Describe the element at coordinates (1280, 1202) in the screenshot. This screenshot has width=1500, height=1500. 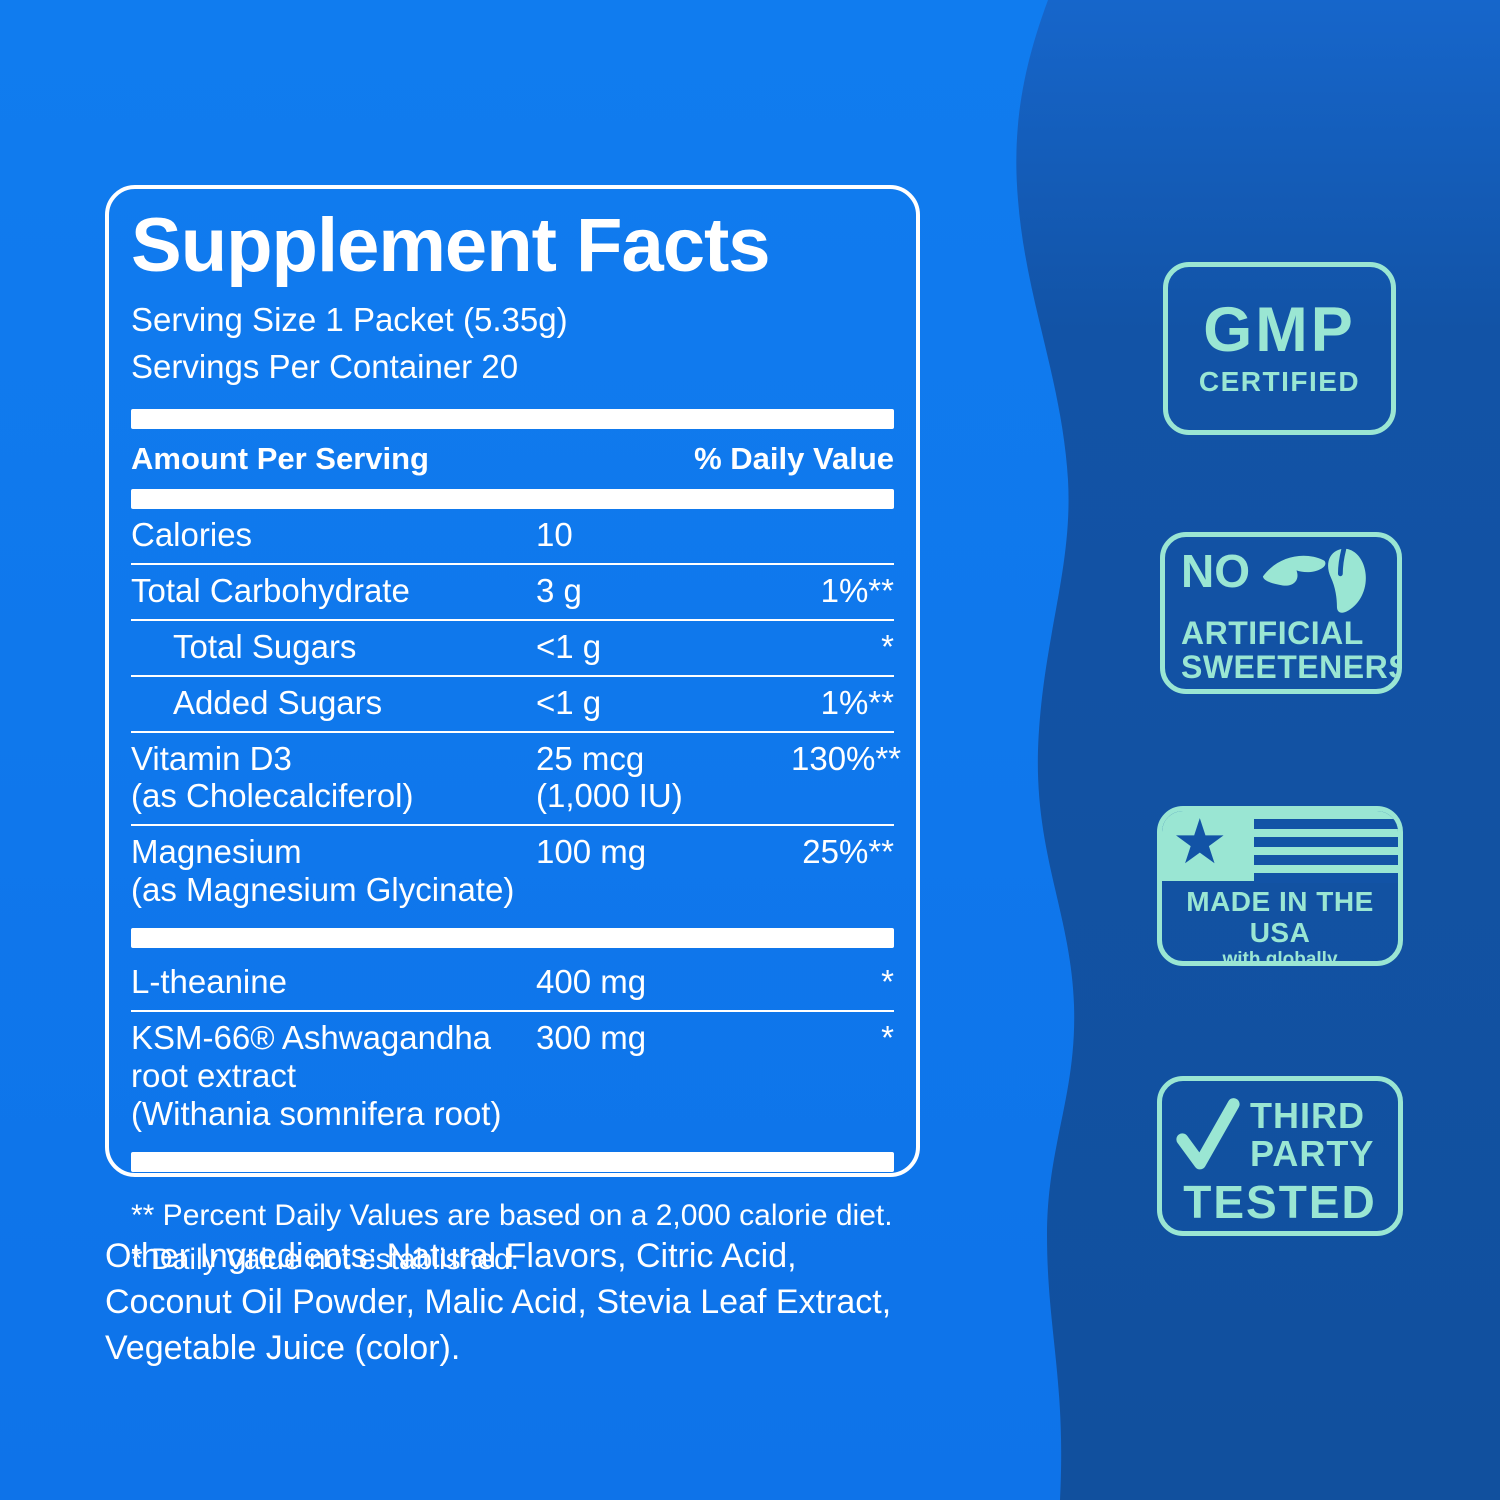
I see `tpt-line-tested: TESTED` at that location.